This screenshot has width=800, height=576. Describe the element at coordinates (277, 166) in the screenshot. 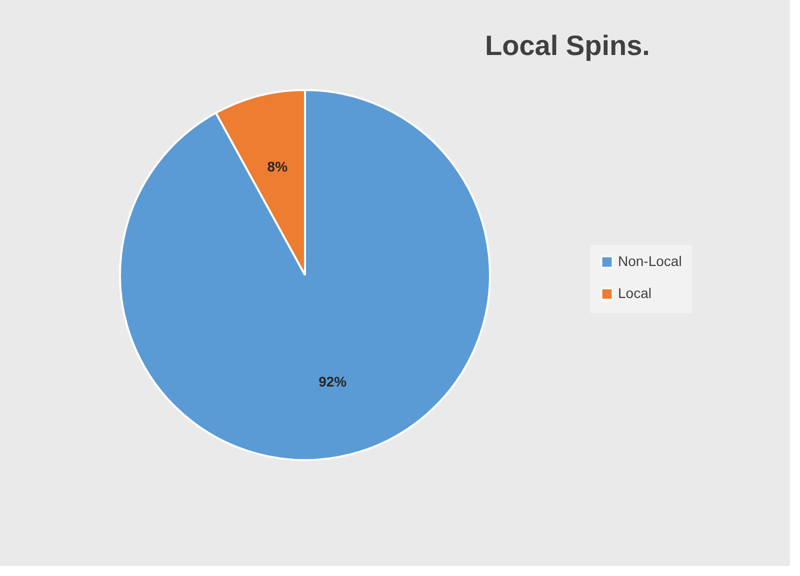

I see `data-label: 8%` at that location.